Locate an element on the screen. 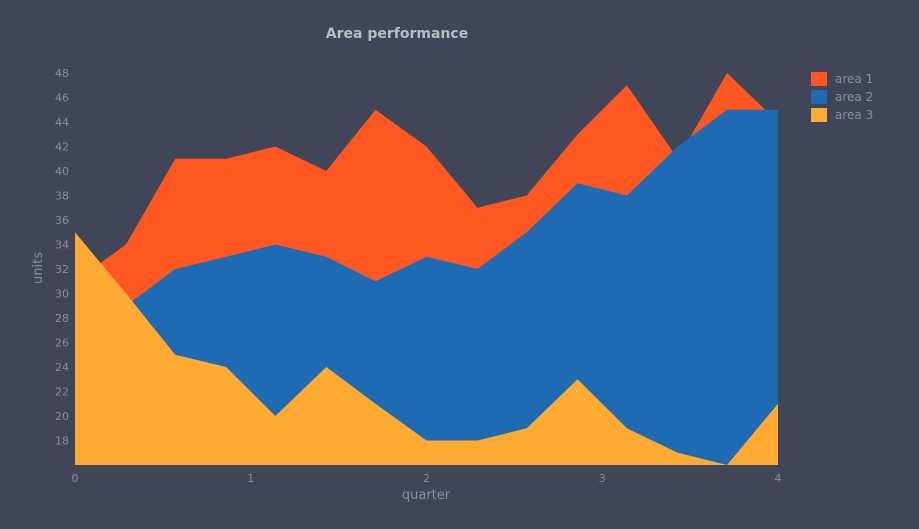  legend-label: area 3 is located at coordinates (854, 115).